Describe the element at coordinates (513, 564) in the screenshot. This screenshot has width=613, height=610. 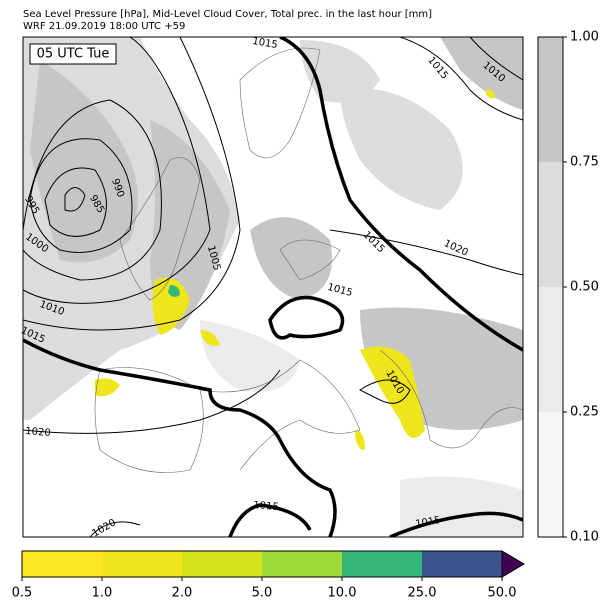
I see `colorbar-extend` at that location.